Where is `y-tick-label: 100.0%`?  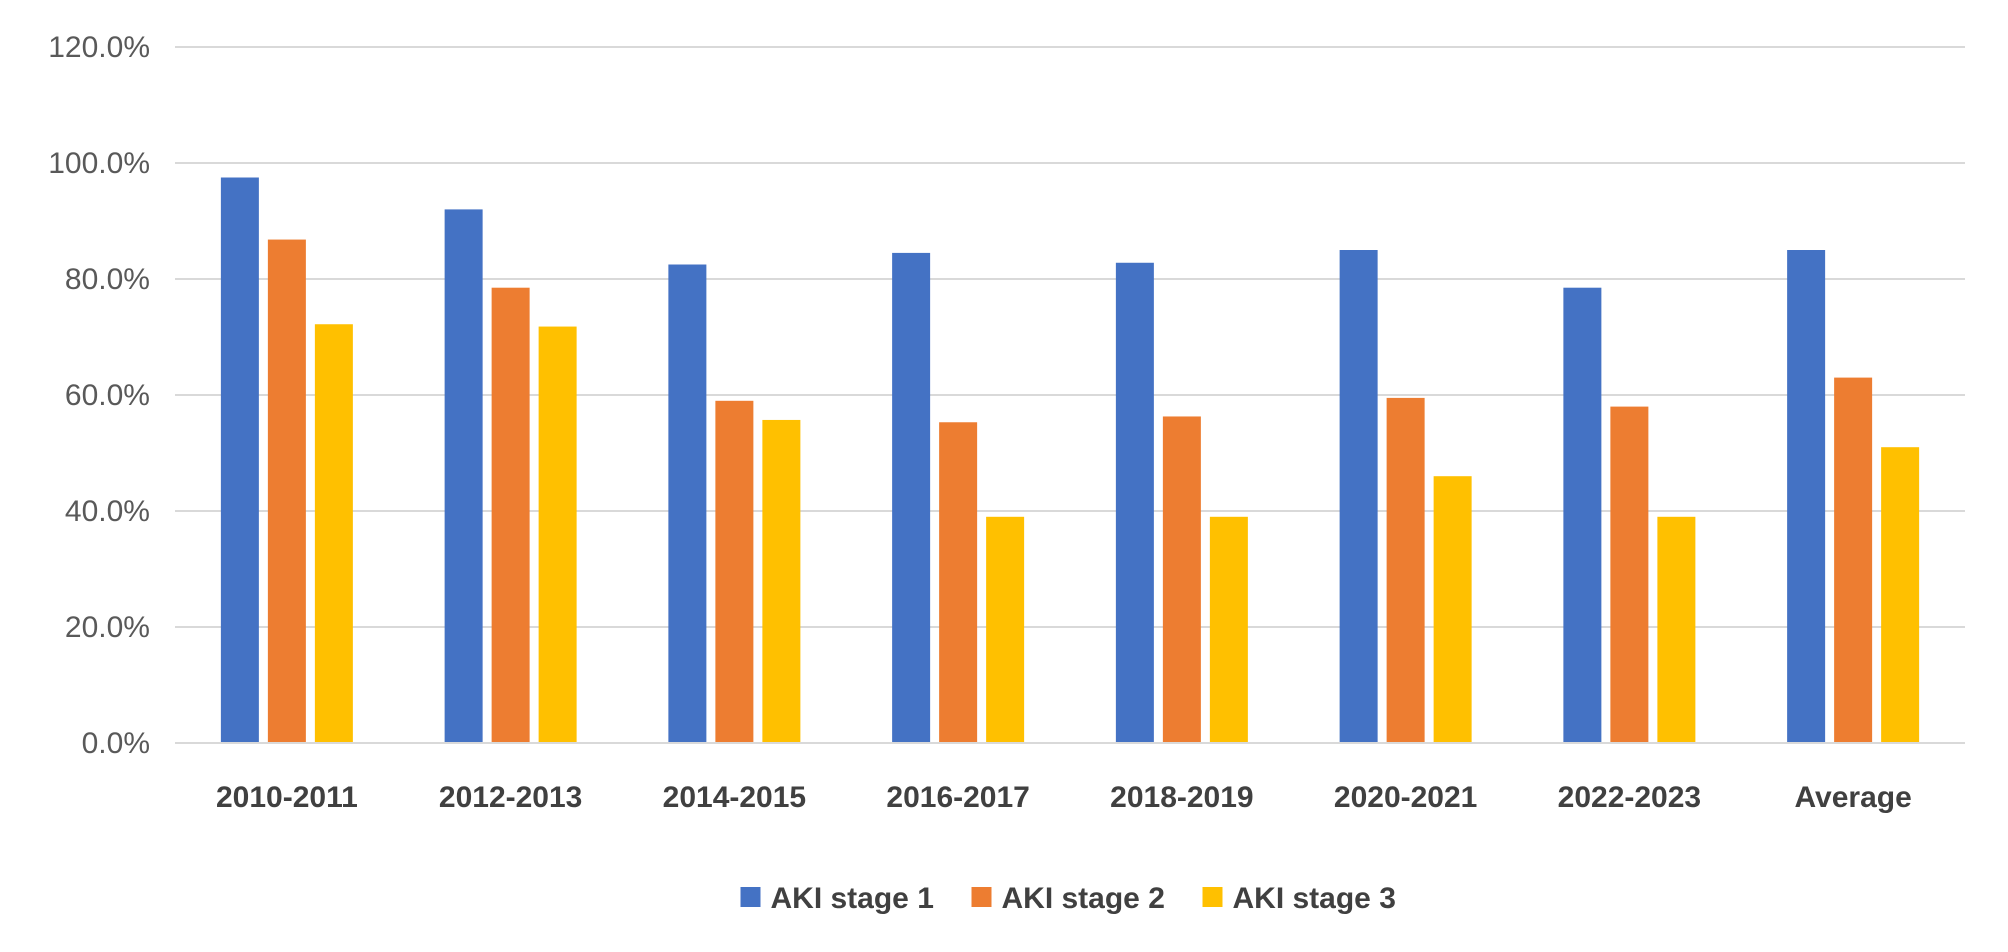 y-tick-label: 100.0% is located at coordinates (99, 163).